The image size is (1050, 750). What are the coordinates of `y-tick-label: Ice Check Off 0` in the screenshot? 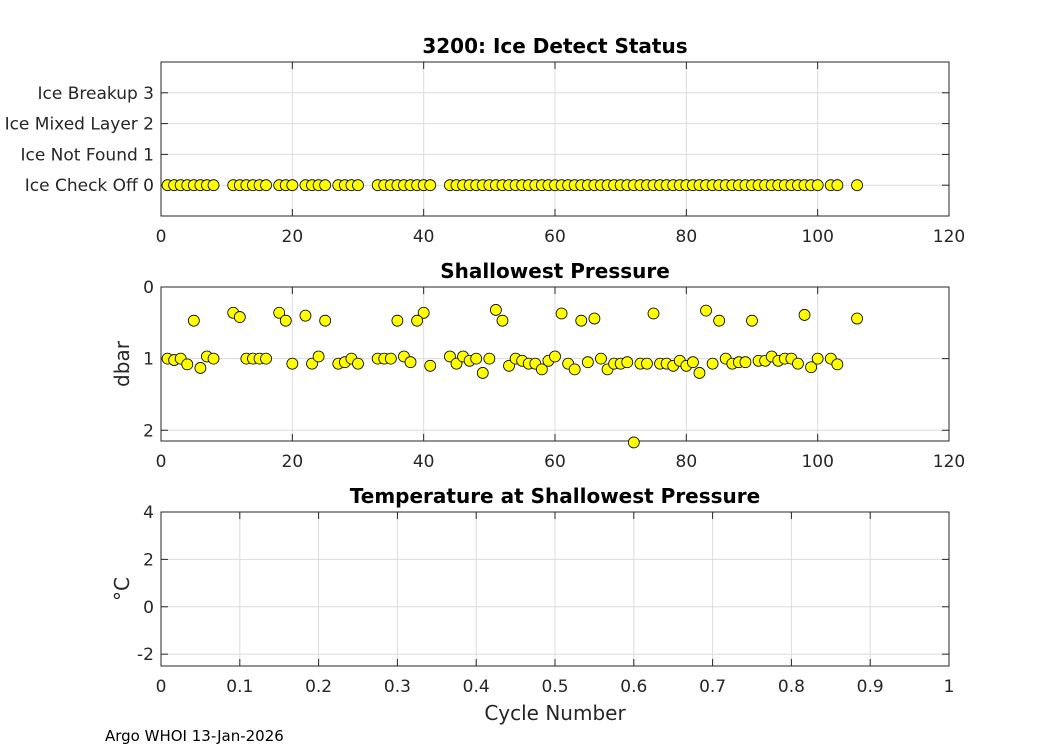 It's located at (89, 186).